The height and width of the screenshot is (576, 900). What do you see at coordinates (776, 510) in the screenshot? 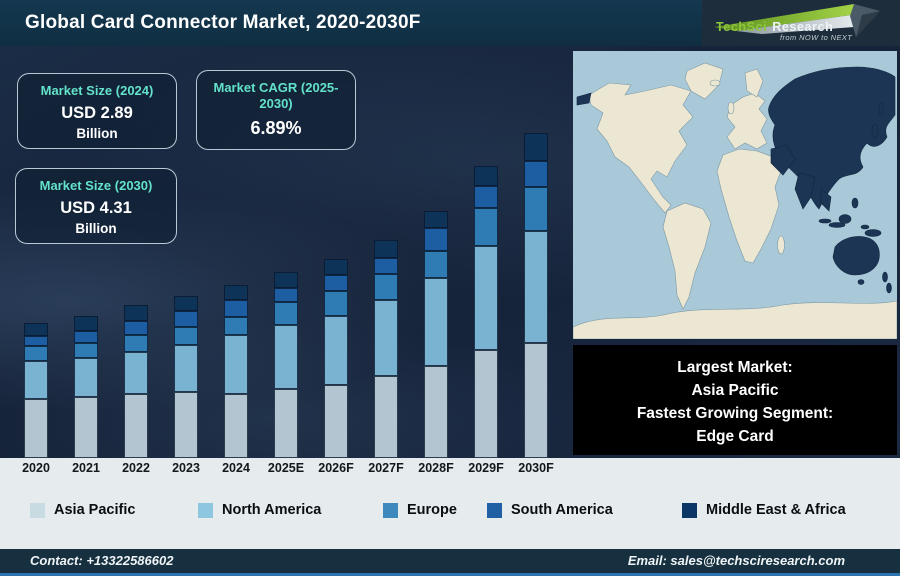
I see `legend-label: Middle East & Africa` at bounding box center [776, 510].